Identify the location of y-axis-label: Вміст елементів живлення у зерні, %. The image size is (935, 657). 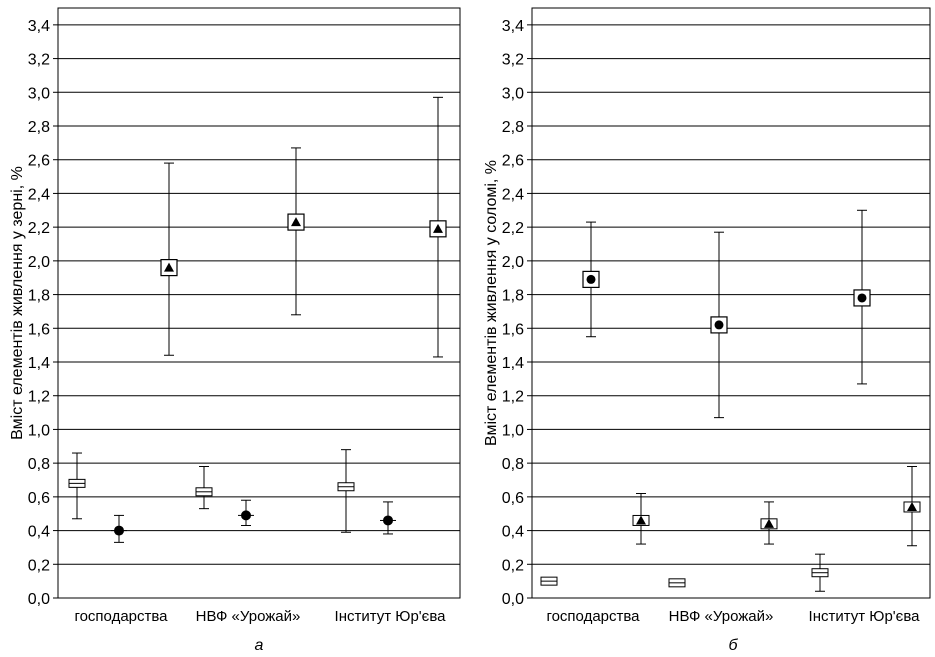
(17, 303).